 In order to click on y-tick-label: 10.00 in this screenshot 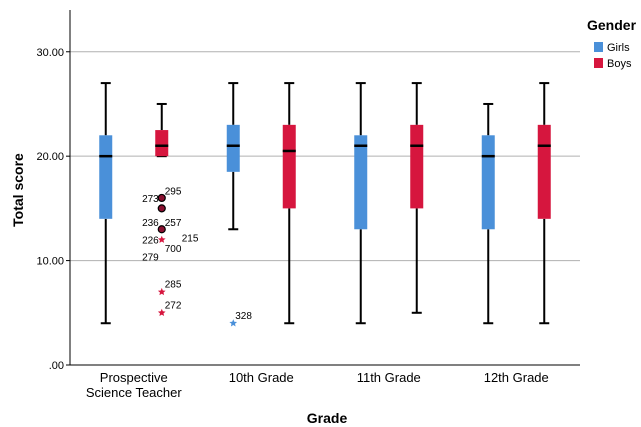, I will do `click(50, 262)`.